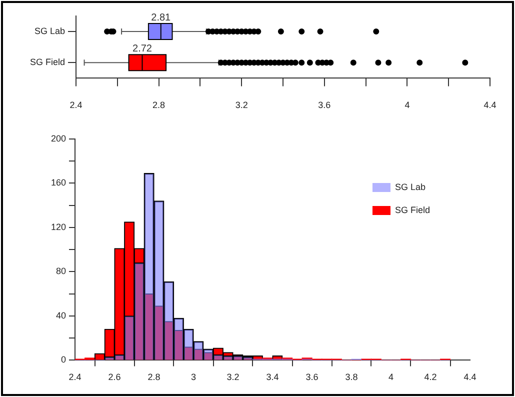 The height and width of the screenshot is (397, 515). Describe the element at coordinates (47, 62) in the screenshot. I see `y-tick-label: SG Field` at that location.